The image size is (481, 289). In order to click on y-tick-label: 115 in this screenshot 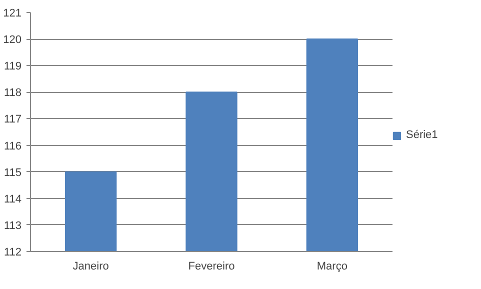, I will do `click(13, 172)`.